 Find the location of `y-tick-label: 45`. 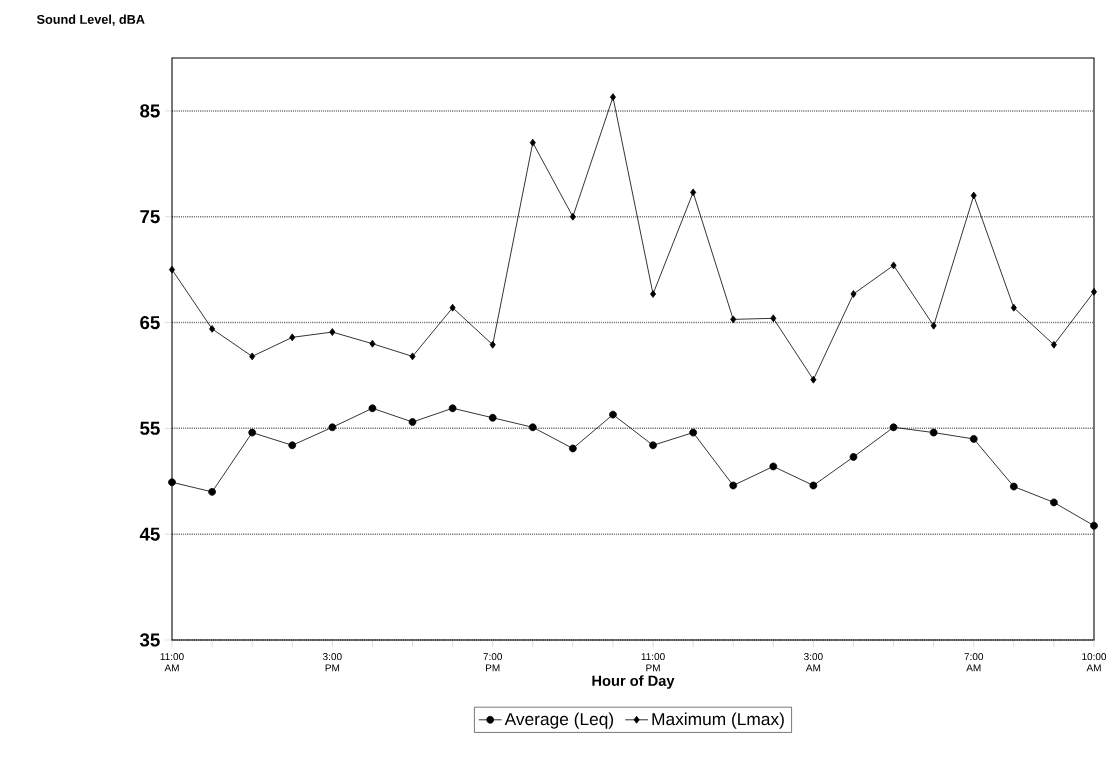

y-tick-label: 45 is located at coordinates (149, 534).